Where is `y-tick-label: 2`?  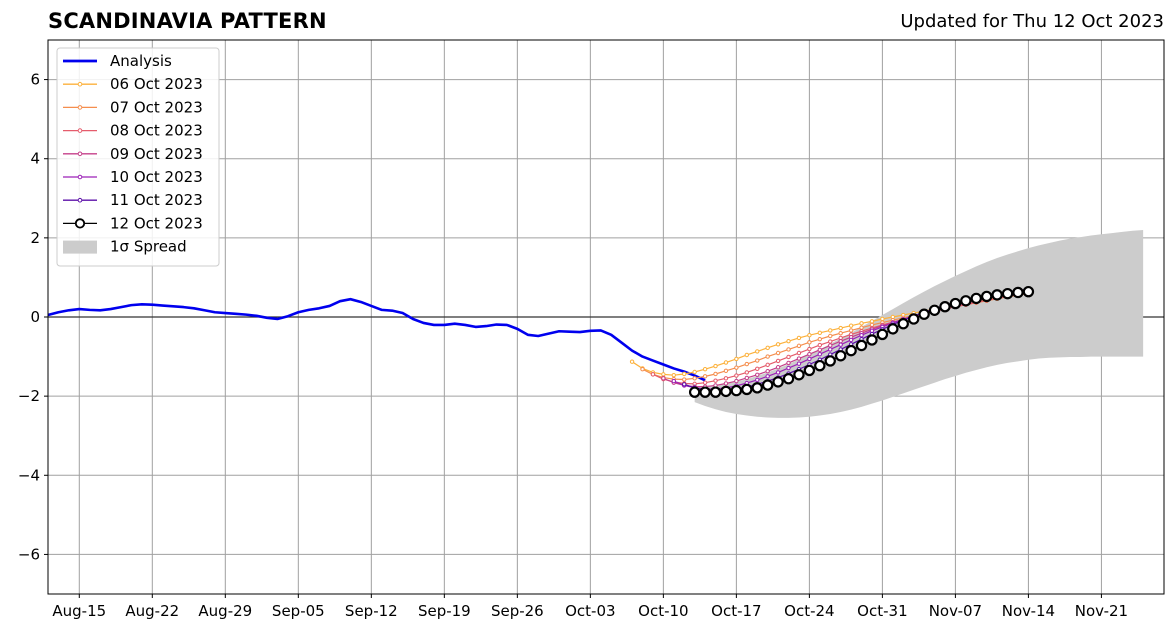 y-tick-label: 2 is located at coordinates (35, 238).